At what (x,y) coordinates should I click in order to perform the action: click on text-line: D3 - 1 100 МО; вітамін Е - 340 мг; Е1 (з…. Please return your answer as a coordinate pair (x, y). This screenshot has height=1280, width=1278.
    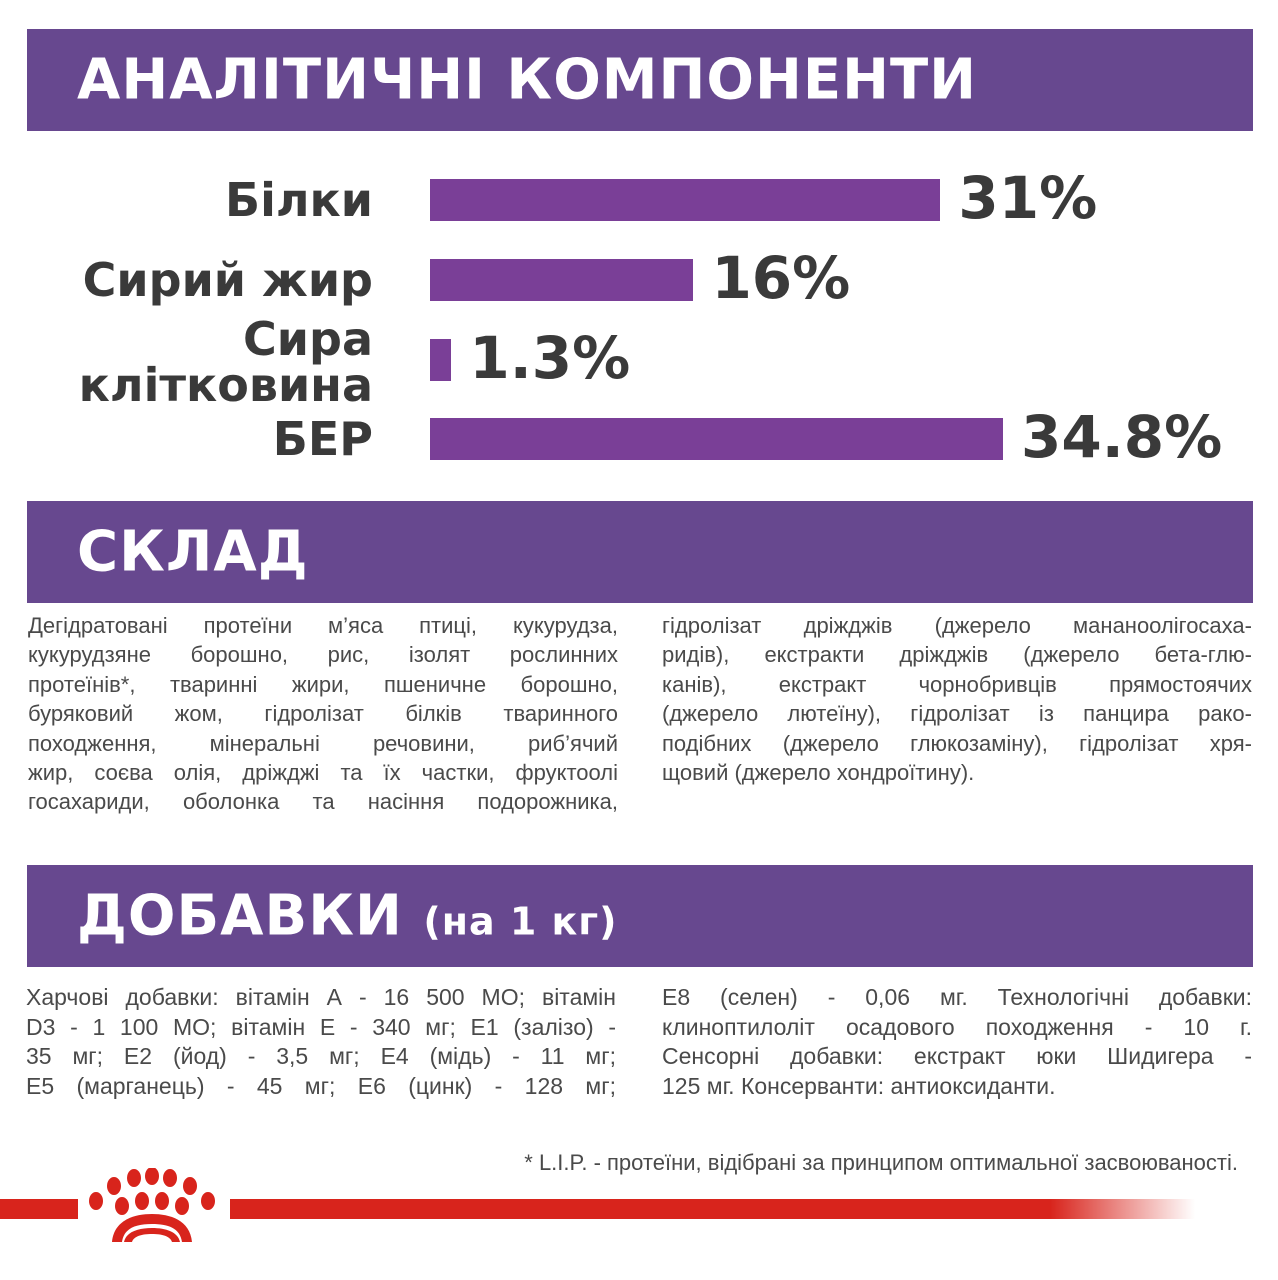
    Looking at the image, I should click on (321, 1026).